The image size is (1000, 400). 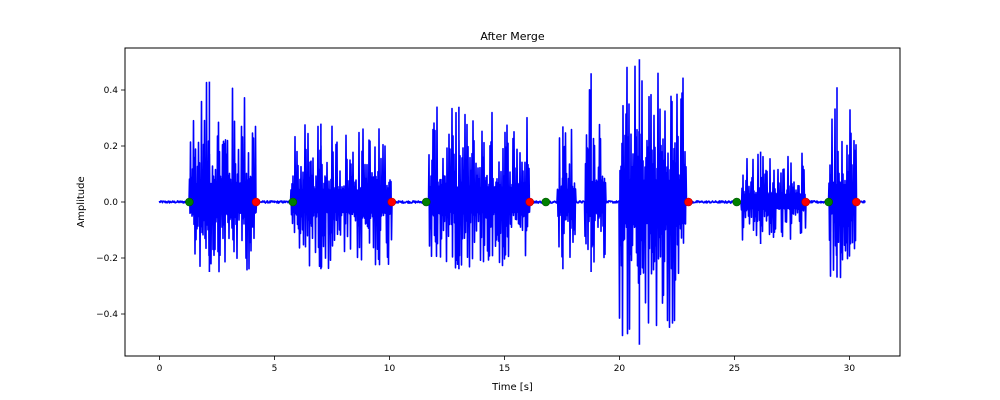 I want to click on x-tick-label: 30, so click(x=850, y=369).